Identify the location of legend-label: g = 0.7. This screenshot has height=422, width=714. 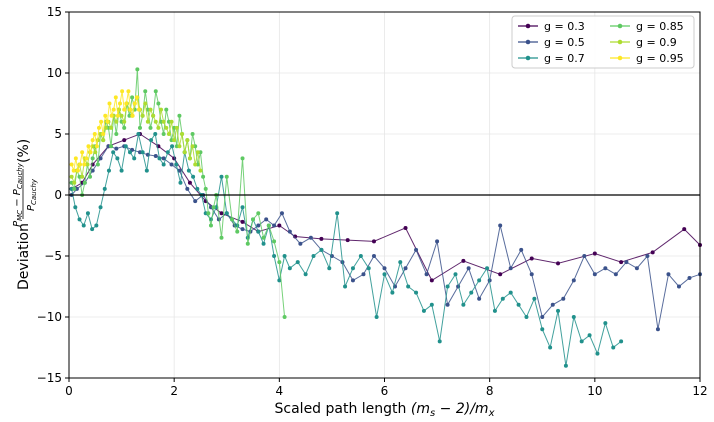
(564, 58).